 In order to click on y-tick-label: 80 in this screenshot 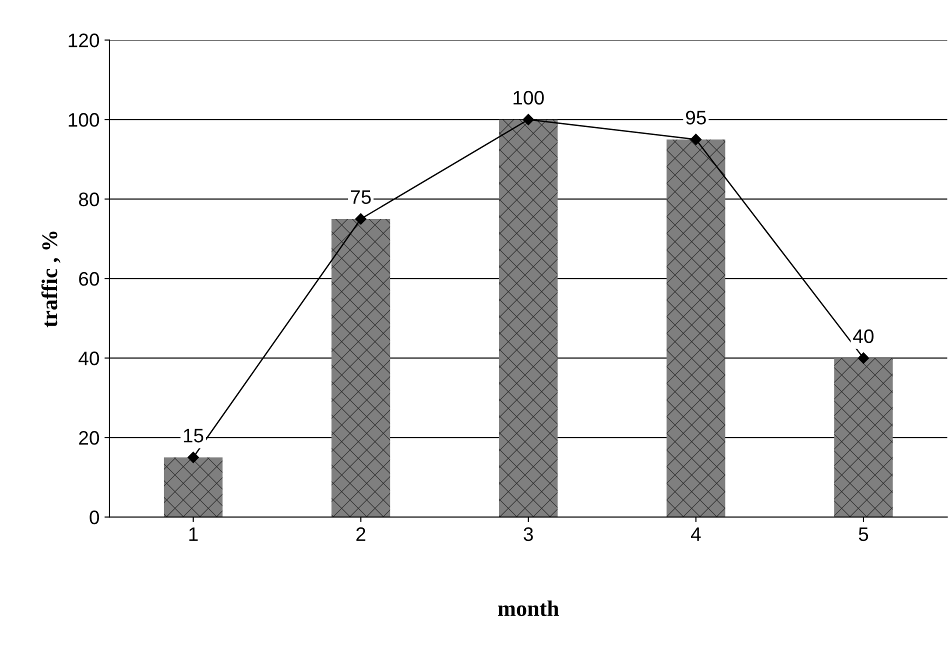, I will do `click(88, 199)`.